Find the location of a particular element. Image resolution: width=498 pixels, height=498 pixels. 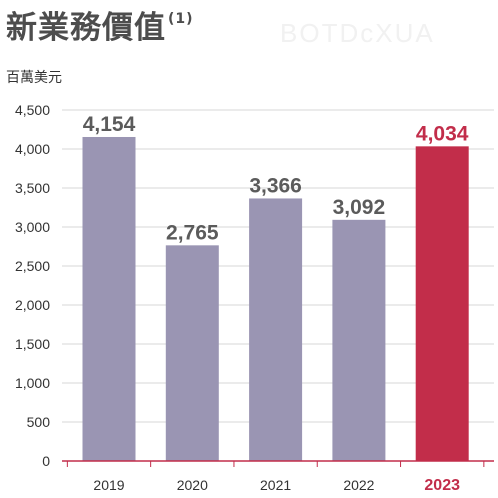

x-axis-categories: 2019 2020 2021 2022 2023 is located at coordinates (276, 485).